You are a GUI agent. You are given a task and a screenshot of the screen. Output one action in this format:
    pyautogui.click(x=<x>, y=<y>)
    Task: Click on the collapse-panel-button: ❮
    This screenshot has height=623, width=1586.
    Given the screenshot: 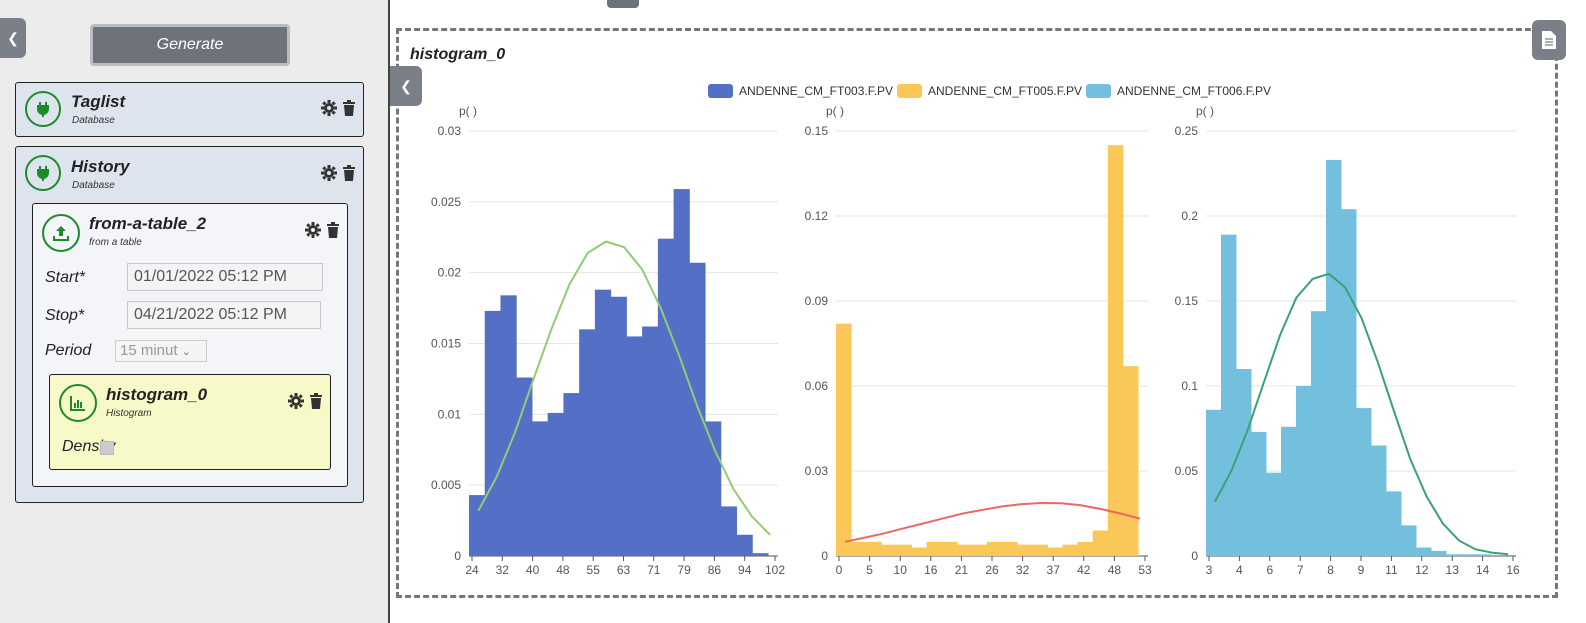 What is the action you would take?
    pyautogui.click(x=406, y=86)
    